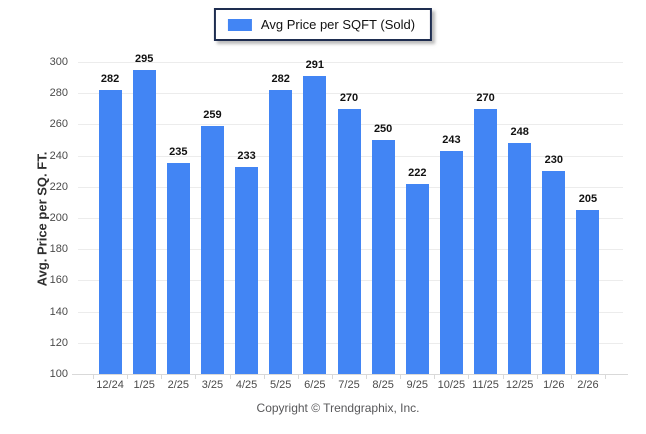 The image size is (646, 434). What do you see at coordinates (144, 385) in the screenshot?
I see `x-tick-label: 1/25` at bounding box center [144, 385].